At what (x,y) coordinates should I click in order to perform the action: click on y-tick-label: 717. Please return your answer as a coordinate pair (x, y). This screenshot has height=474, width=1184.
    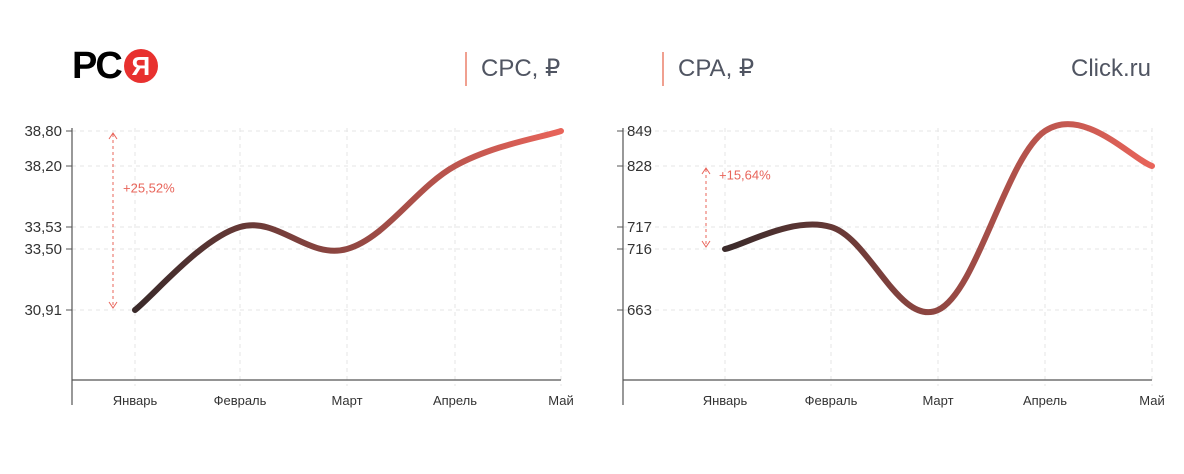
    Looking at the image, I should click on (639, 227).